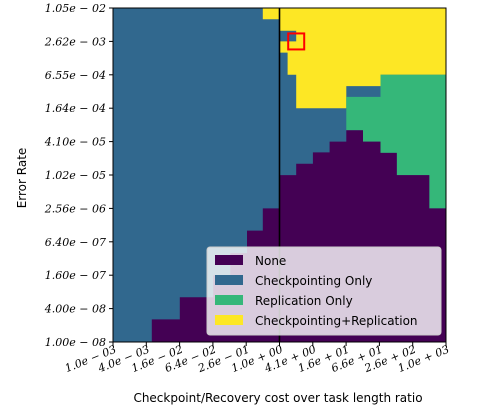 The image size is (479, 411). I want to click on legend-box, so click(324, 291).